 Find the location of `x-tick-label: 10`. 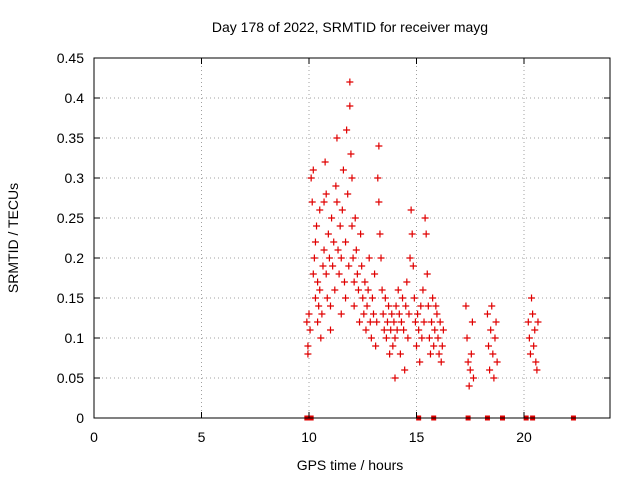

x-tick-label: 10 is located at coordinates (309, 437).